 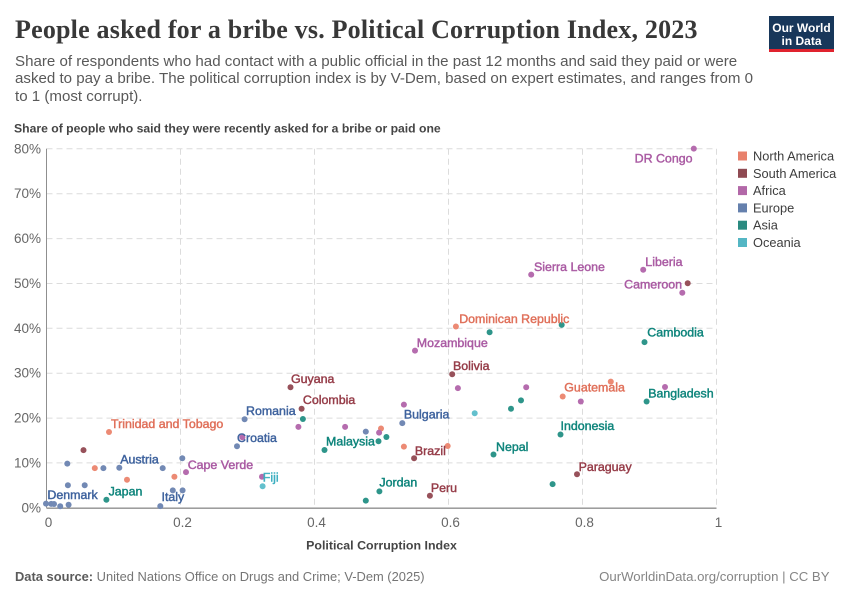 What do you see at coordinates (167, 424) in the screenshot?
I see `svg-text: Trinidad and Tobago` at bounding box center [167, 424].